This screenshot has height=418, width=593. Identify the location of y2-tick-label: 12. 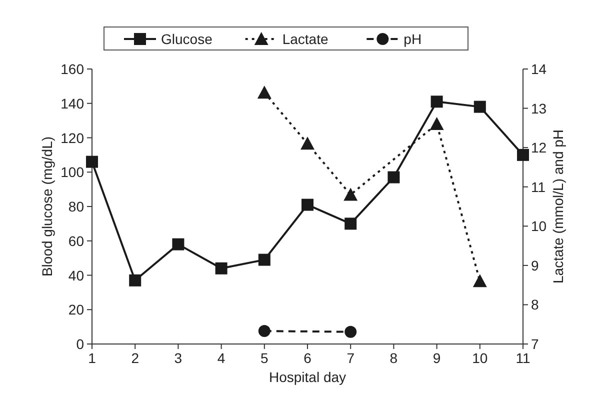
(539, 148).